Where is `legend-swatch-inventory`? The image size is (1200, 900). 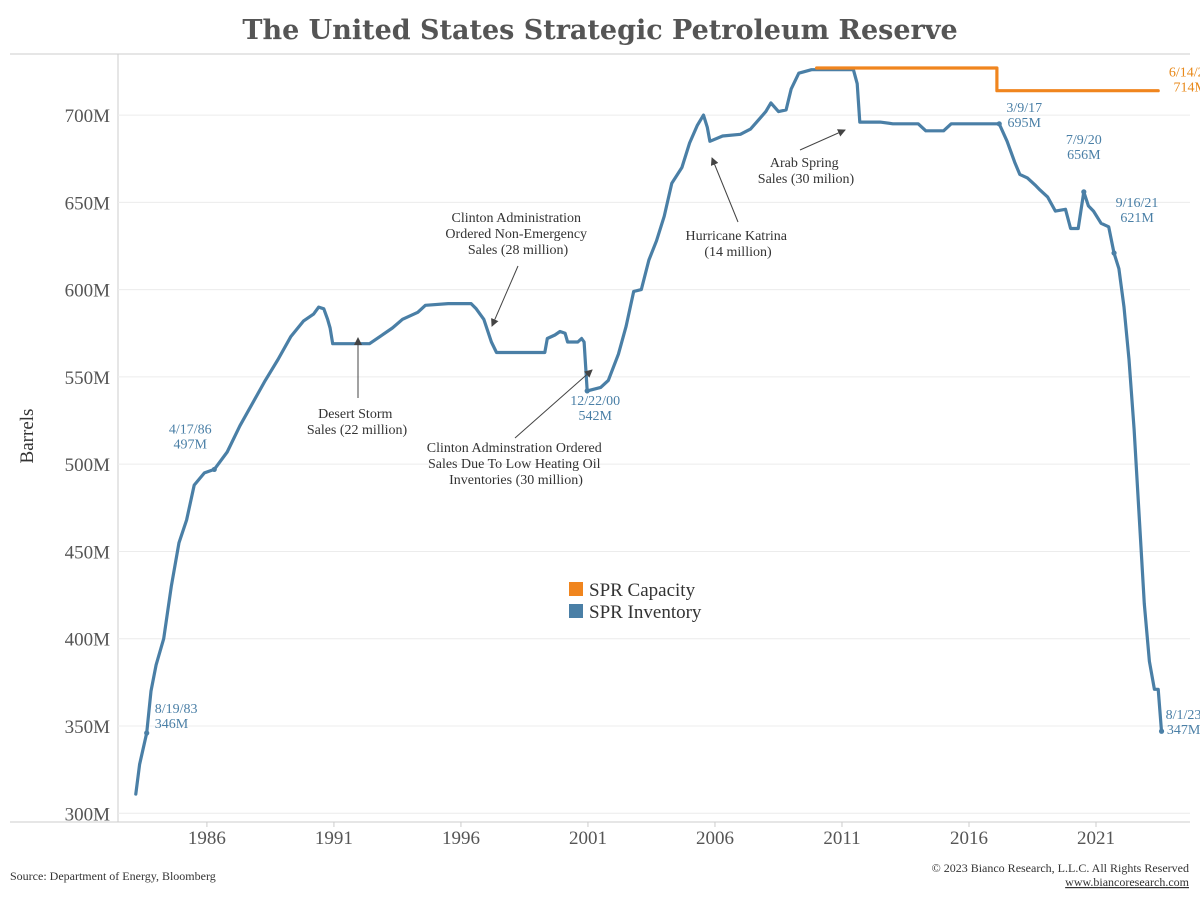
legend-swatch-inventory is located at coordinates (576, 611).